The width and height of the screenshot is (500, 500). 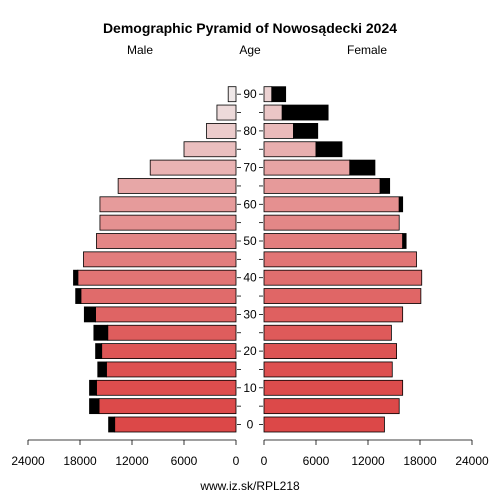 What do you see at coordinates (250, 351) in the screenshot?
I see `age-tick-label: 20` at bounding box center [250, 351].